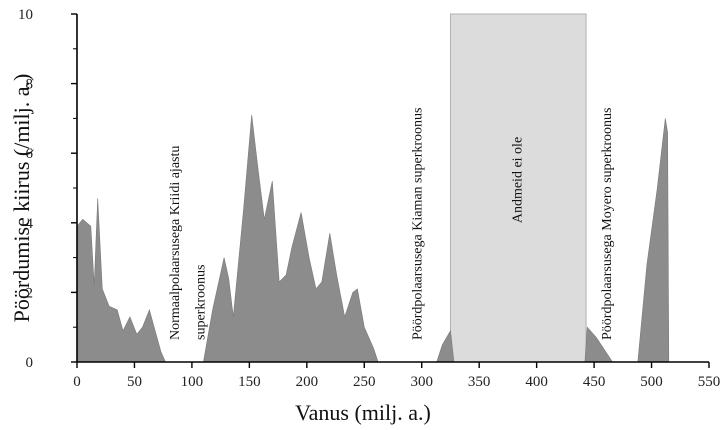 The width and height of the screenshot is (726, 430). Describe the element at coordinates (709, 382) in the screenshot. I see `x-tick-label: 550` at that location.